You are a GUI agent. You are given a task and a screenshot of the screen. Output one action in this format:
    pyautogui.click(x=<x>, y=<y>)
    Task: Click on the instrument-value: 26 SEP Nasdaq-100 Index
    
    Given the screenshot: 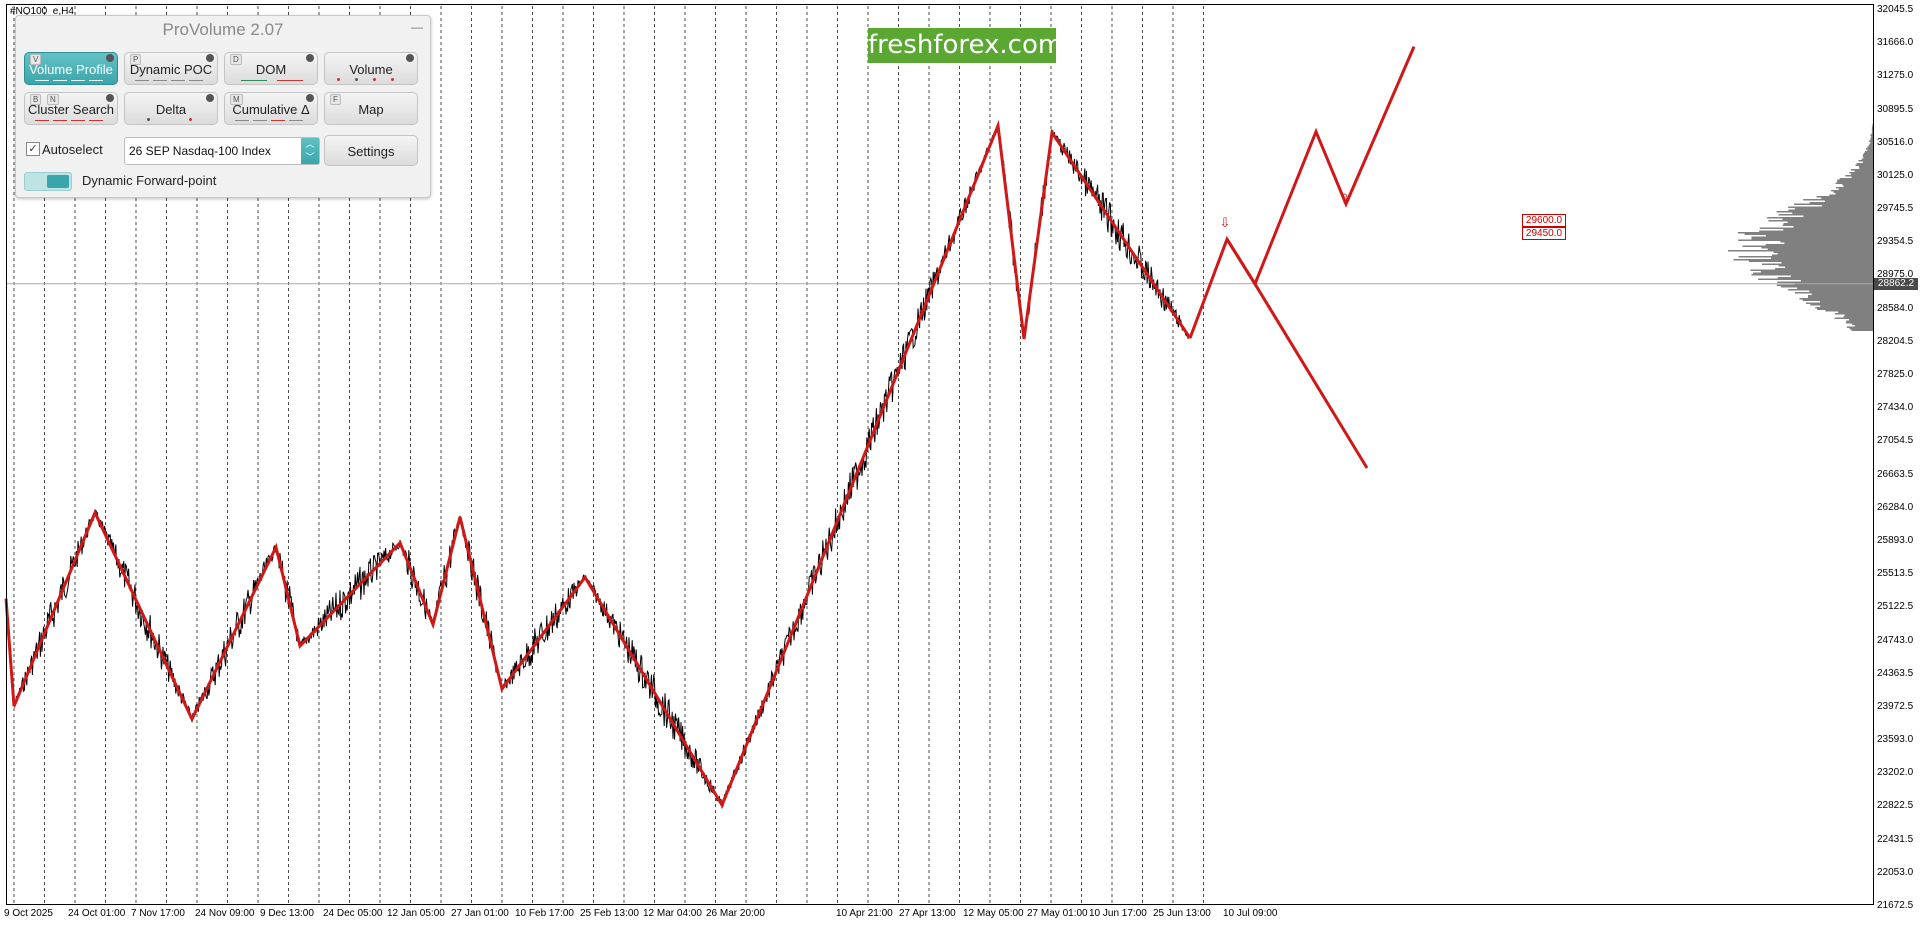 What is the action you would take?
    pyautogui.click(x=200, y=151)
    